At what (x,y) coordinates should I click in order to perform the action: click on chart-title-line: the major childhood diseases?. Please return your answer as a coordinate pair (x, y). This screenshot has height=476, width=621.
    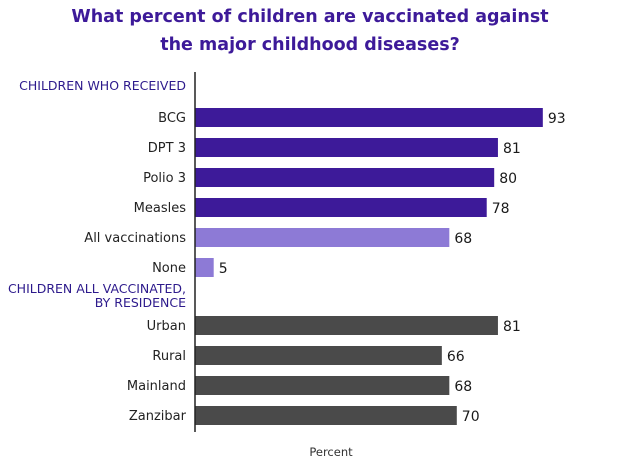
    Looking at the image, I should click on (310, 45).